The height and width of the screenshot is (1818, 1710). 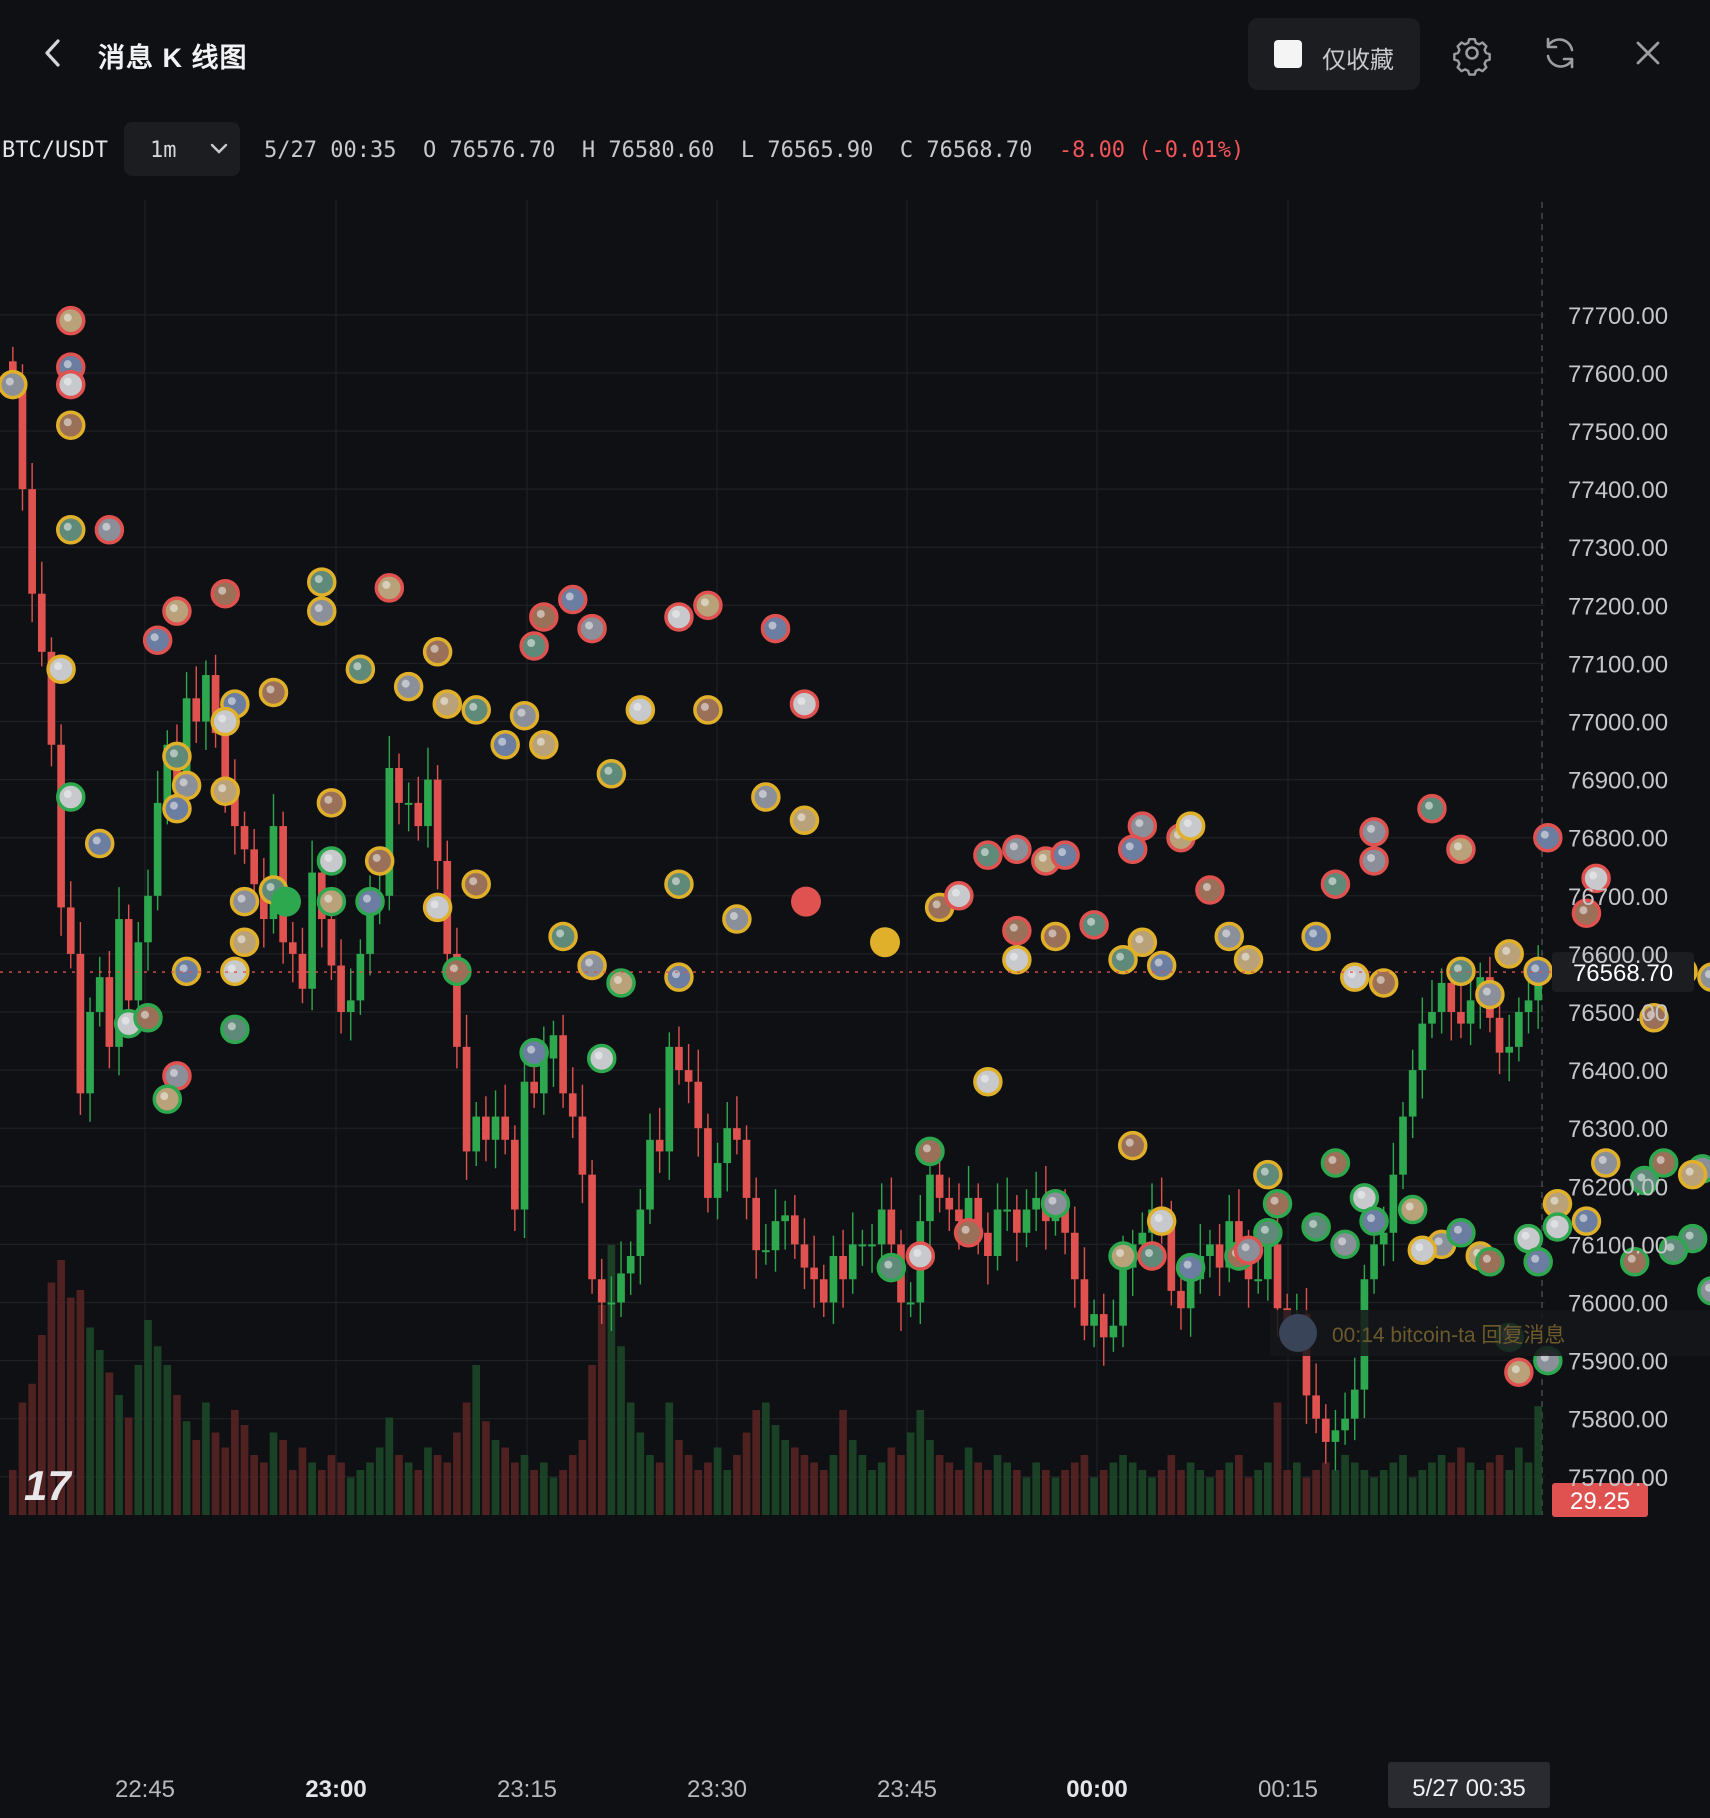 What do you see at coordinates (145, 1789) in the screenshot?
I see `time-tick-label: 22:45` at bounding box center [145, 1789].